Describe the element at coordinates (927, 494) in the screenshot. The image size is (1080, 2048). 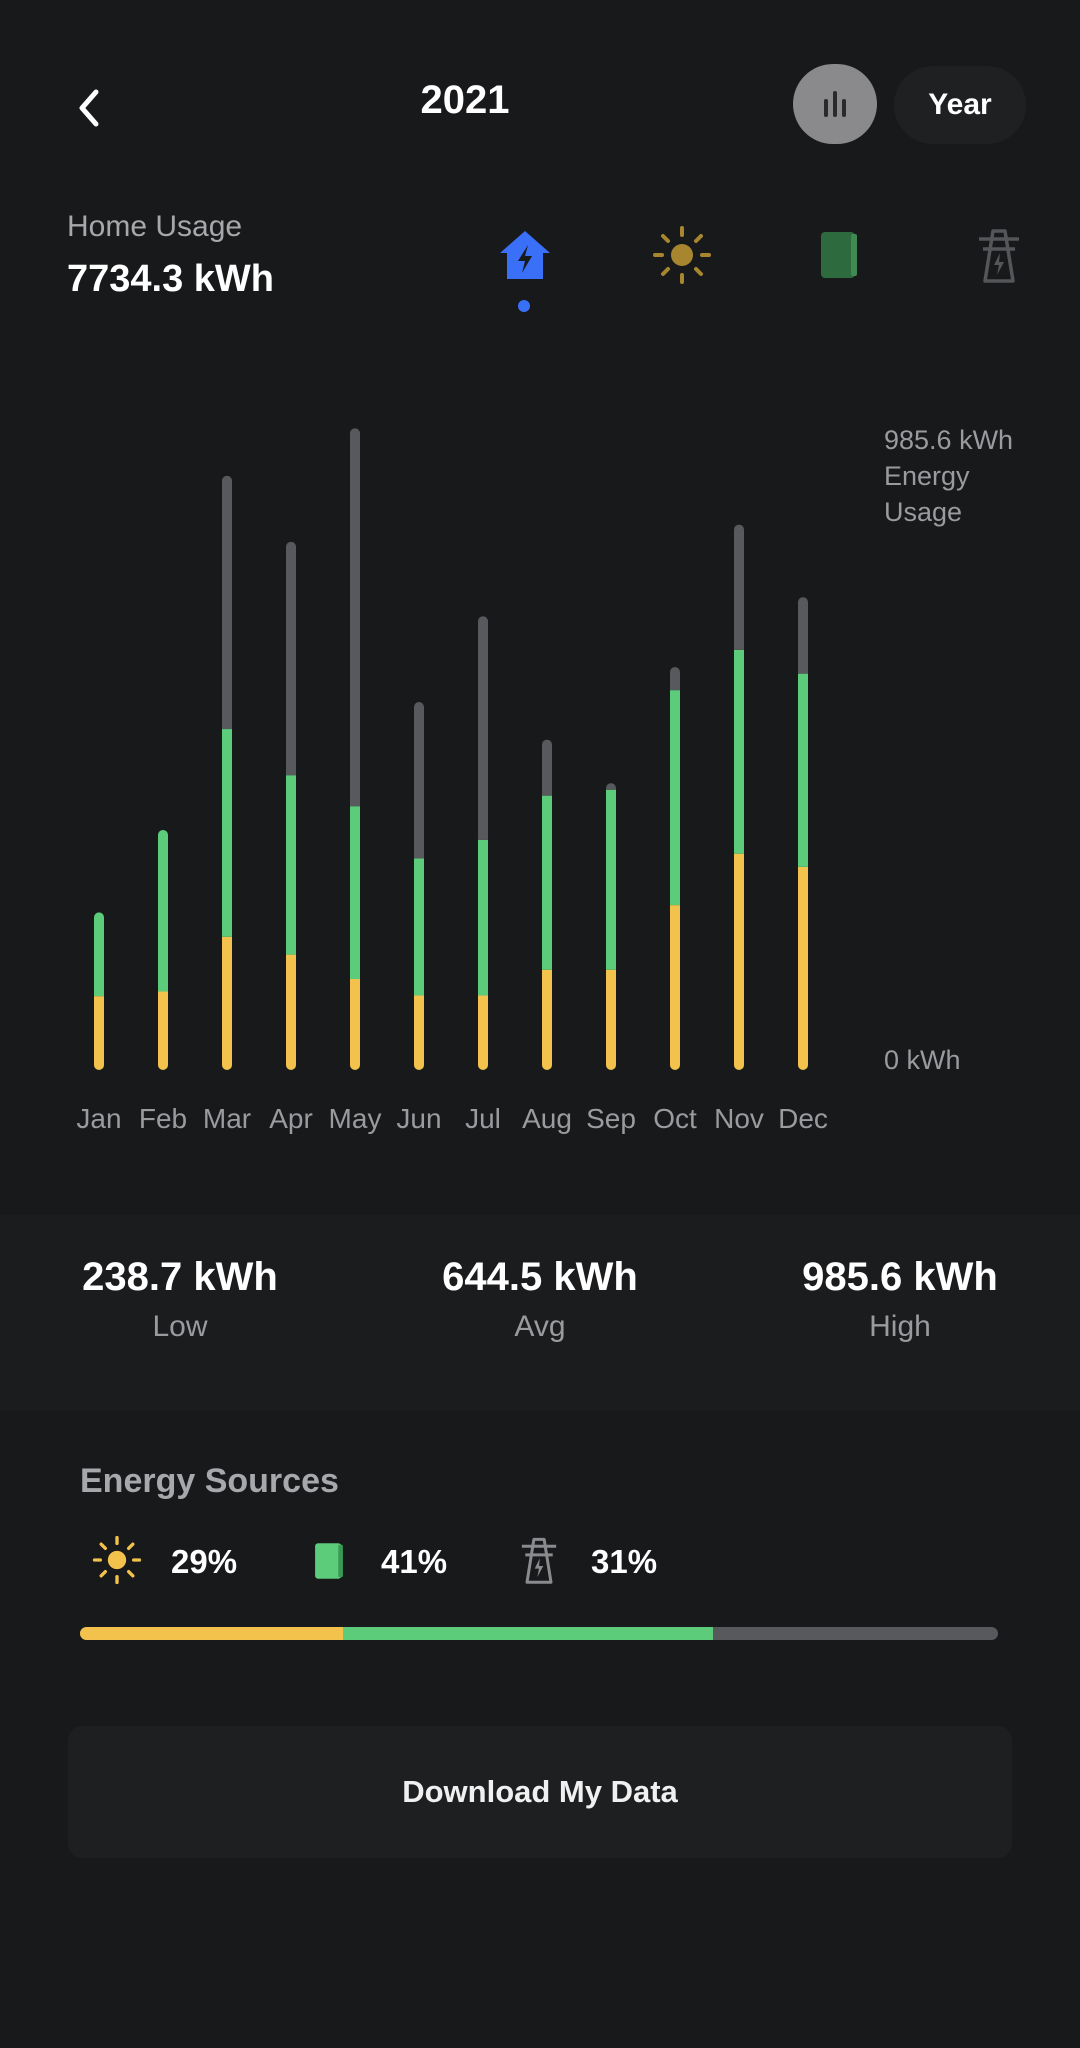
I see `y-axis-caption: Energy Usage` at that location.